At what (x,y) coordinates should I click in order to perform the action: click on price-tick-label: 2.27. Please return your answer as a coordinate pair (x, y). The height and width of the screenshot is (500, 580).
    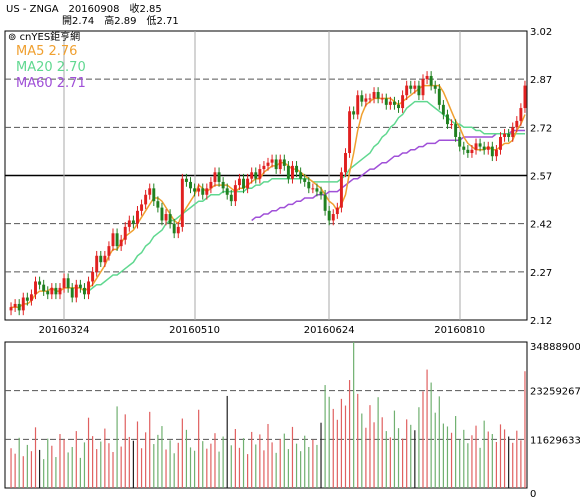
    Looking at the image, I should click on (541, 273).